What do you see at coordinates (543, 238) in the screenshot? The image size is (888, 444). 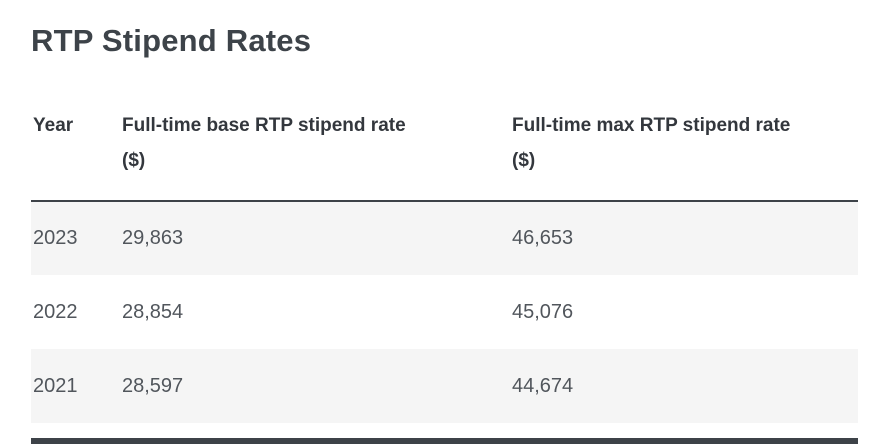 I see `max-rate-cell: 46,653` at bounding box center [543, 238].